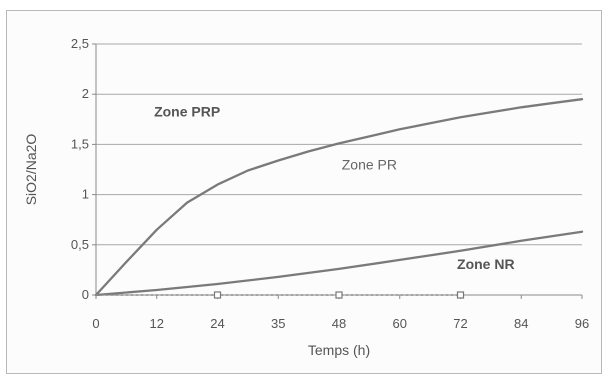 This screenshot has height=378, width=608. Describe the element at coordinates (31, 170) in the screenshot. I see `y-axis-title: SiO2/Na2O` at that location.